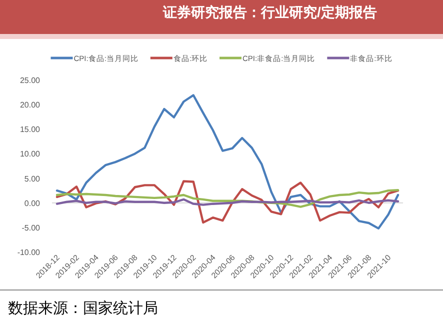 The height and width of the screenshot is (320, 443). Describe the element at coordinates (32, 203) in the screenshot. I see `y-tick-label: 0.00` at that location.